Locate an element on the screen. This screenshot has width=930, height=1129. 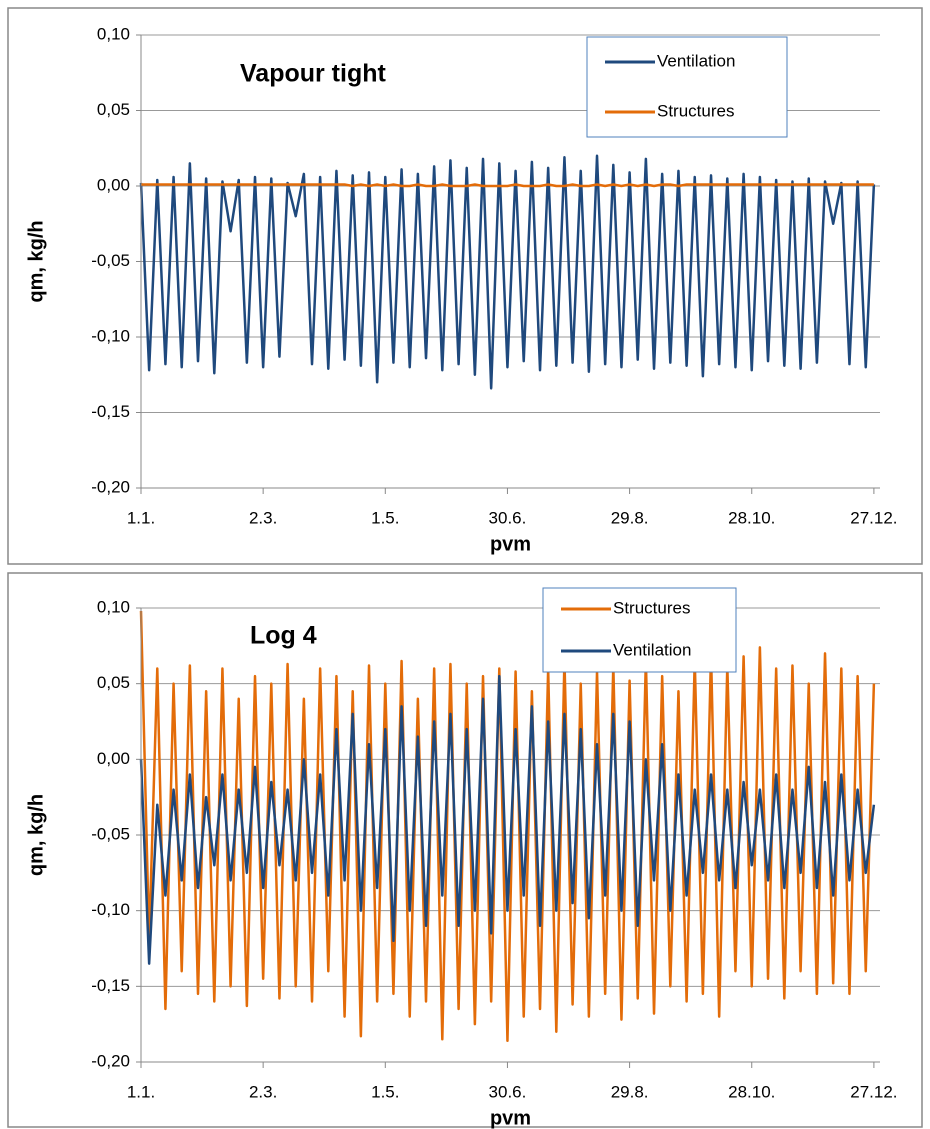
chart-title: Vapour tight is located at coordinates (313, 74).